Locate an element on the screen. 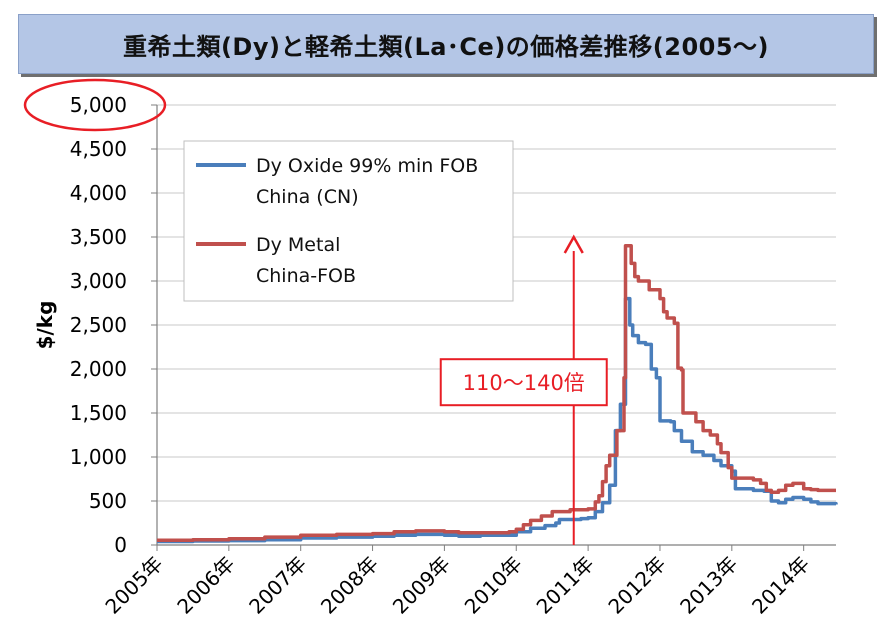 This screenshot has width=894, height=636. y-tick-label: 5,000 is located at coordinates (98, 105).